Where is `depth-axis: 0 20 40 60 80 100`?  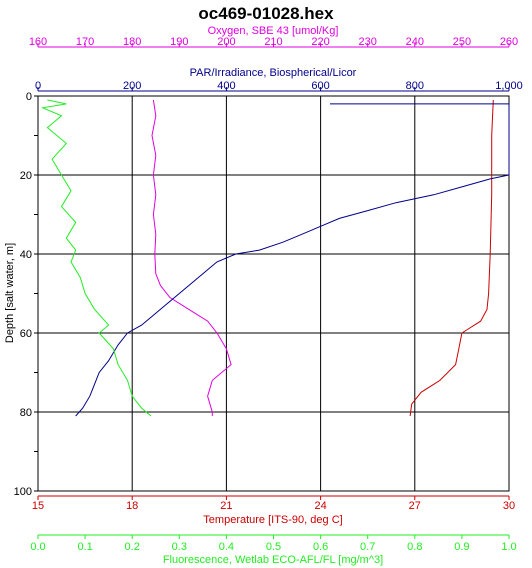 depth-axis: 0 20 40 60 80 100 is located at coordinates (26, 294).